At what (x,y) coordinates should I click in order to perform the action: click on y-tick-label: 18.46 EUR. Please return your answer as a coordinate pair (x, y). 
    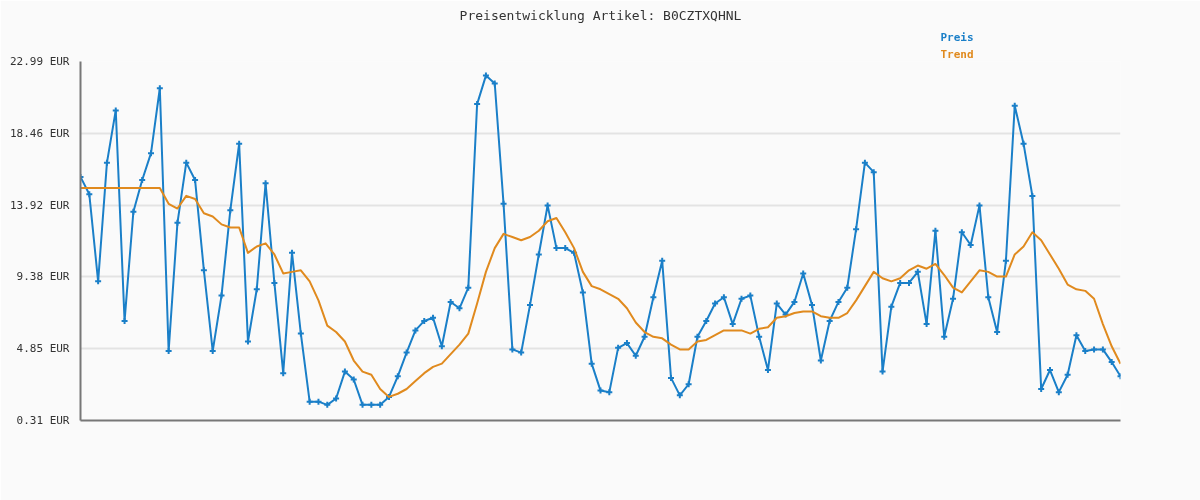
    Looking at the image, I should click on (39, 133).